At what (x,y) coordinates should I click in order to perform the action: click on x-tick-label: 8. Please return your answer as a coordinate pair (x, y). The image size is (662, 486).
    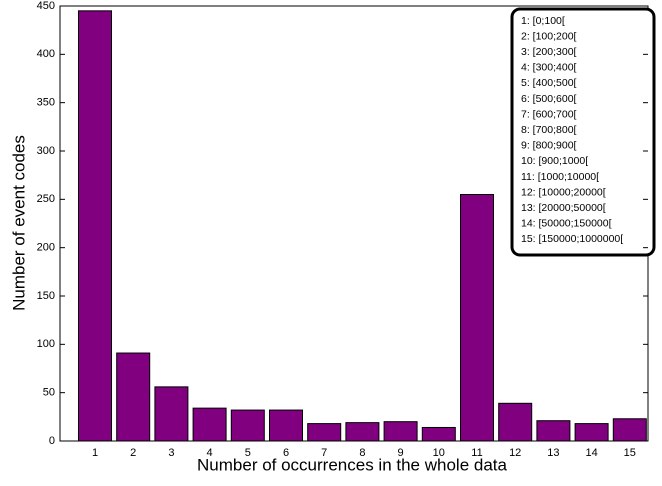
    Looking at the image, I should click on (362, 453).